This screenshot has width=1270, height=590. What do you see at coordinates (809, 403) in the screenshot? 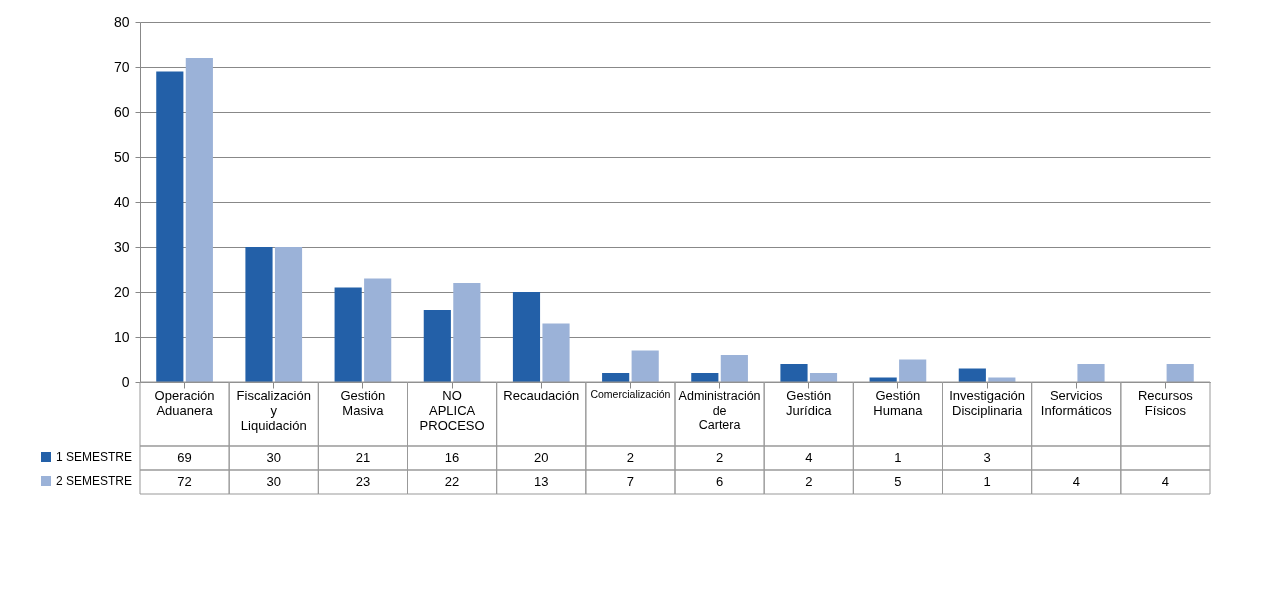
I see `x-tick-label: Gestión Jurídica` at bounding box center [809, 403].